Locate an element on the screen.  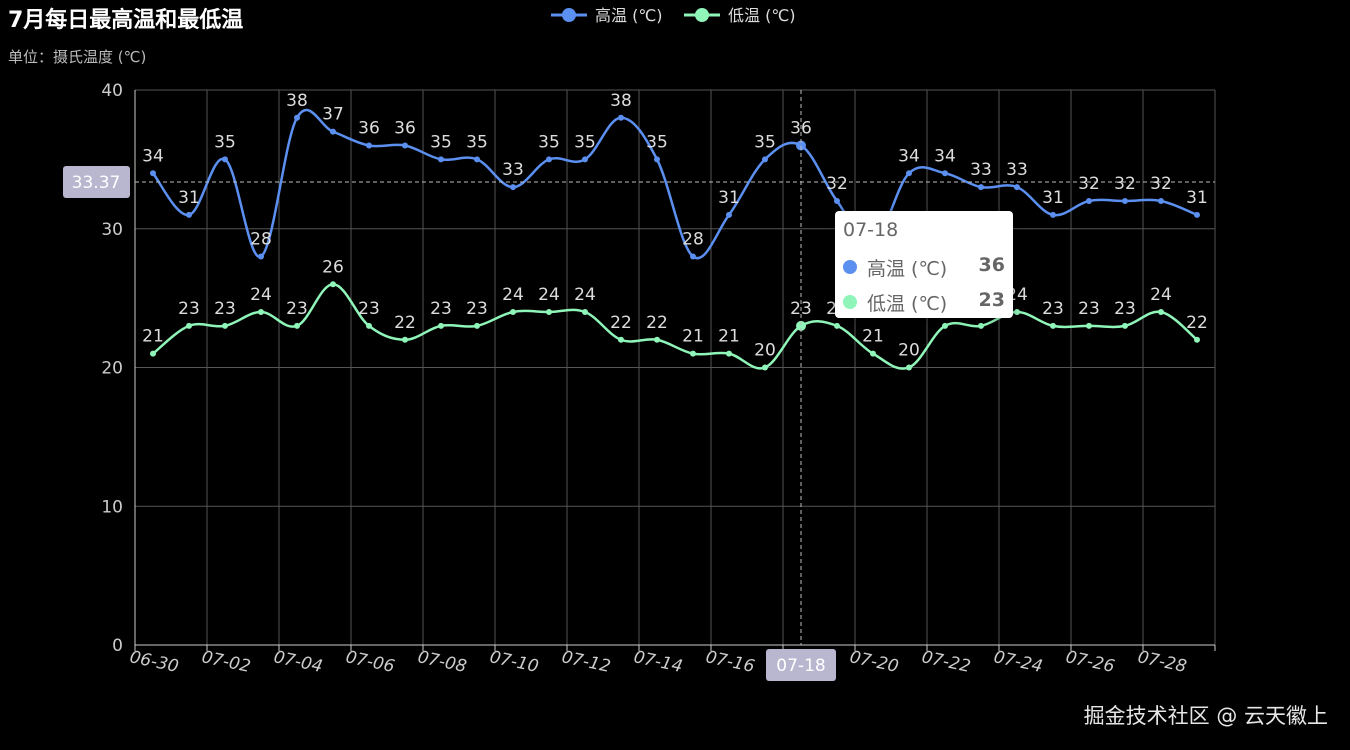
crosshair-x-label: 07-18 is located at coordinates (800, 666).